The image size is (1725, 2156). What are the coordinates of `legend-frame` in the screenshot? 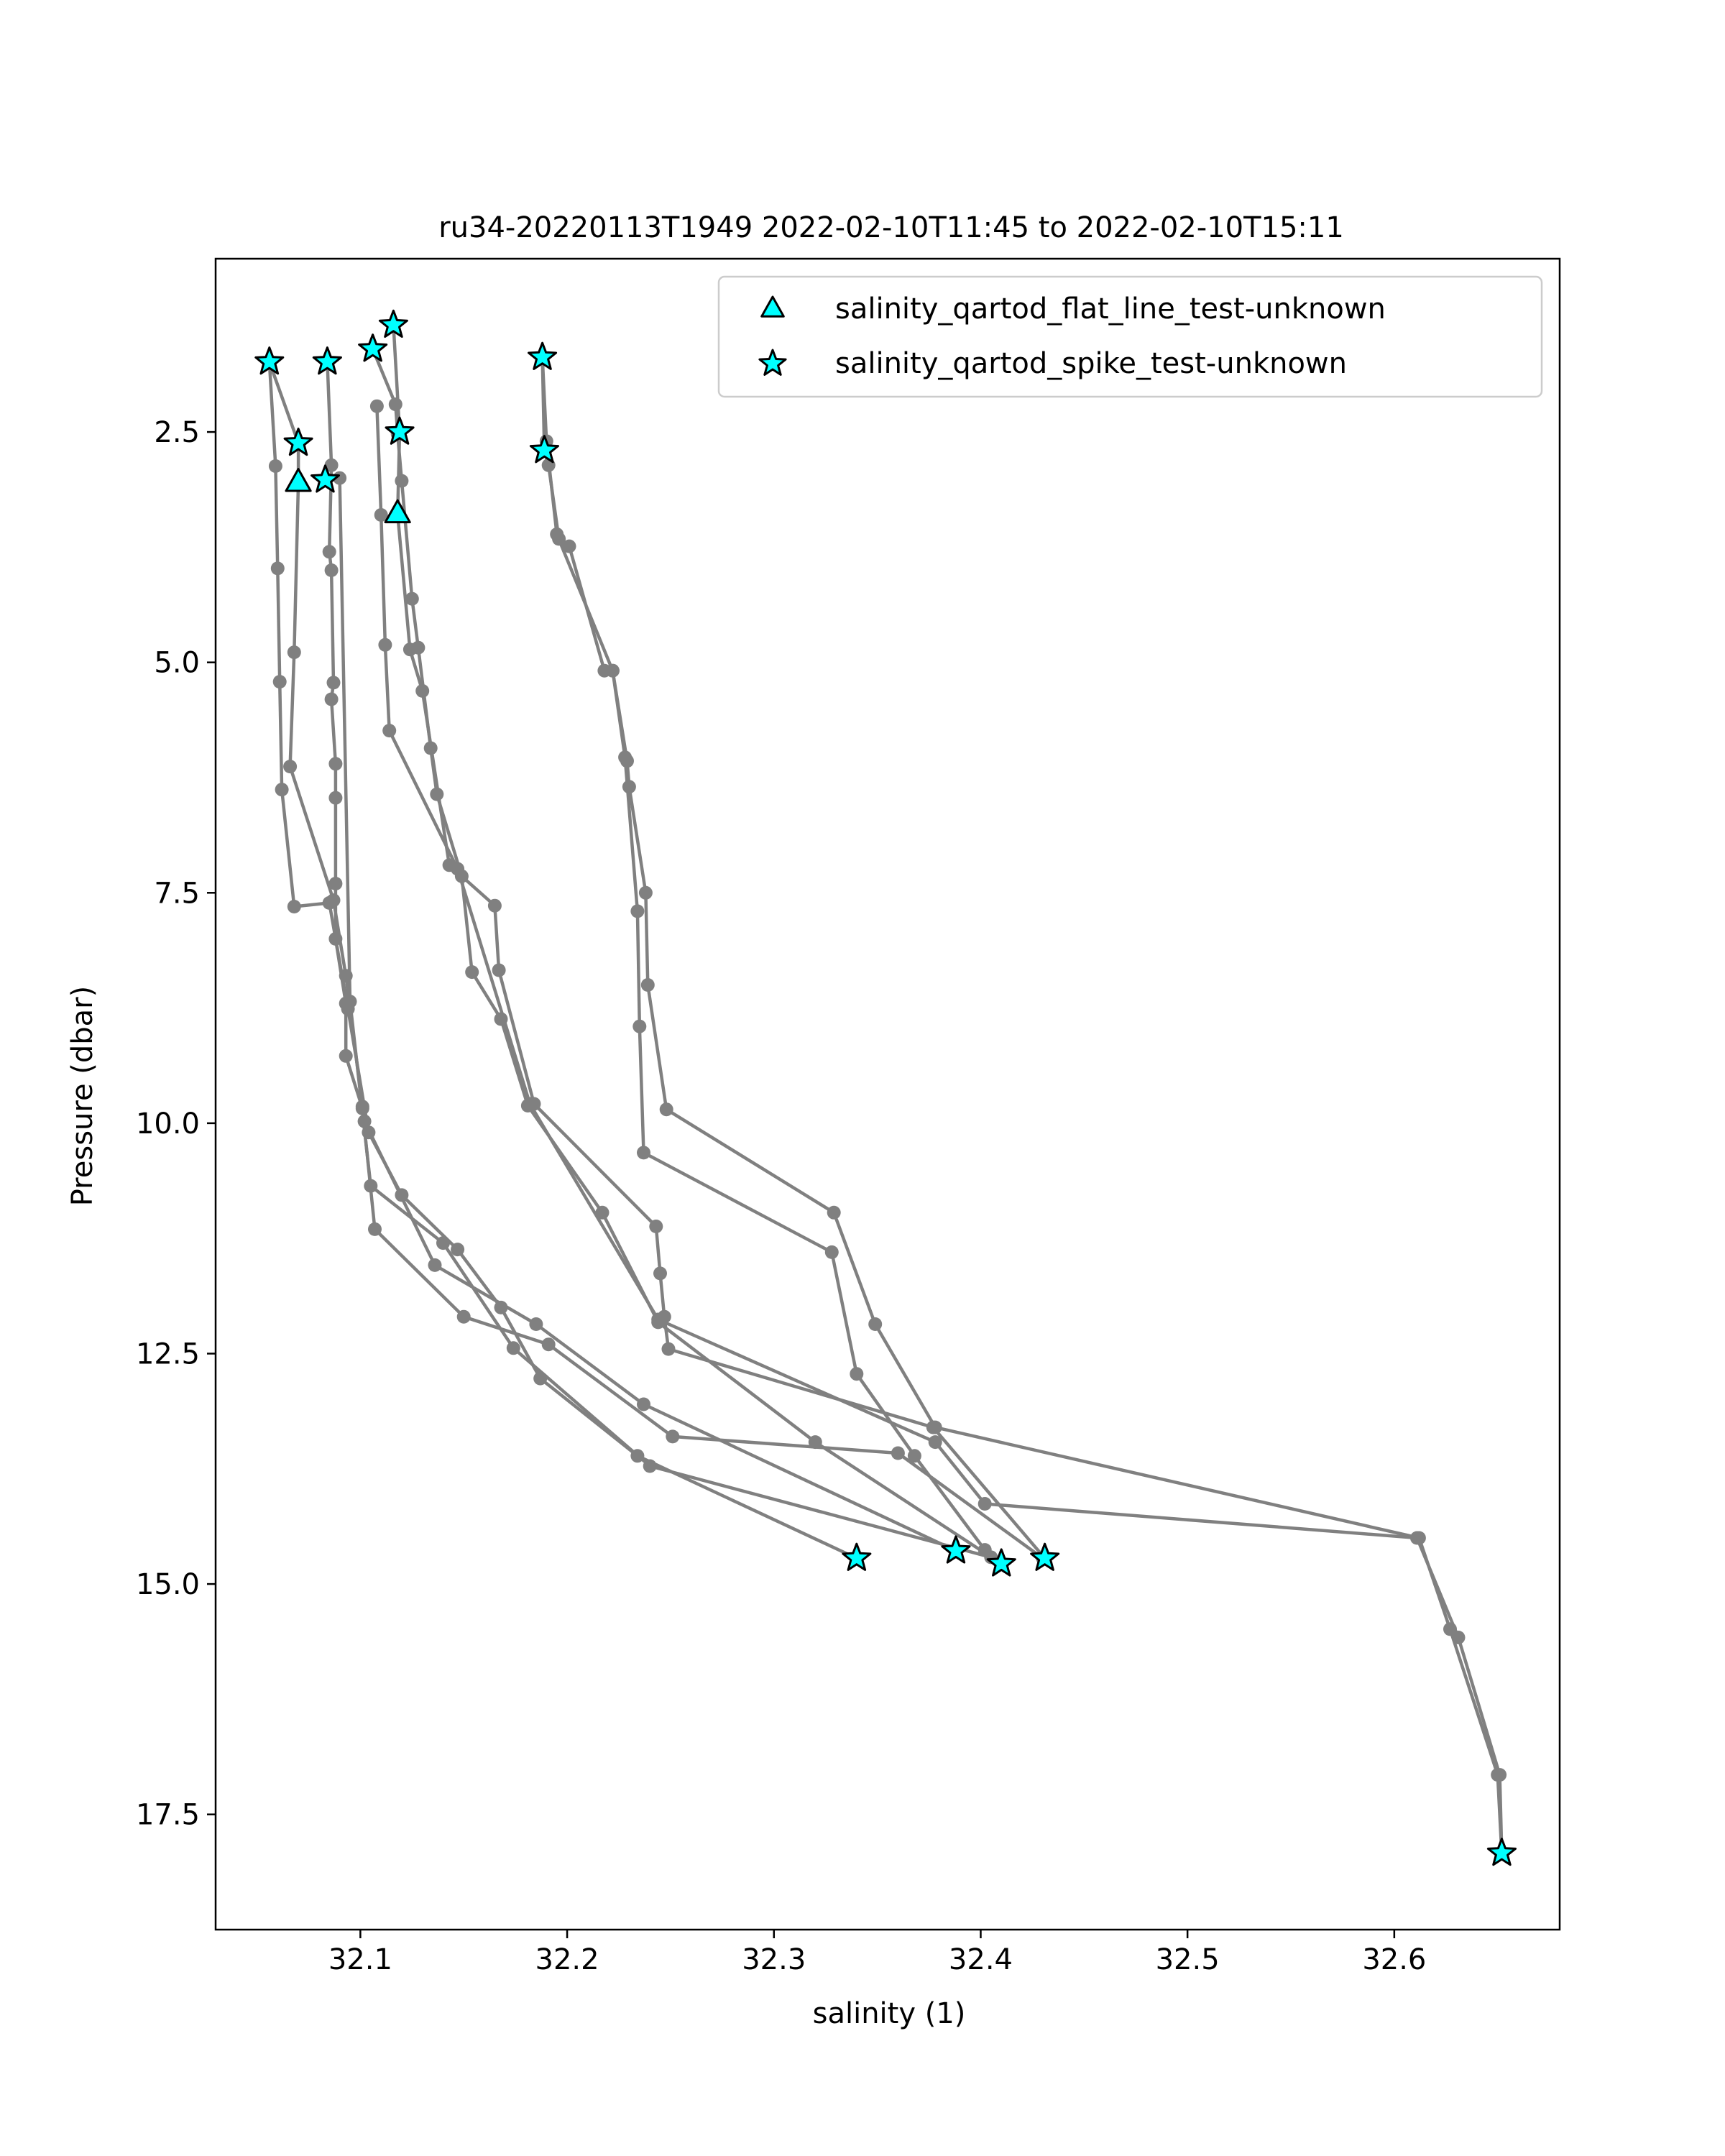 It's located at (1130, 336).